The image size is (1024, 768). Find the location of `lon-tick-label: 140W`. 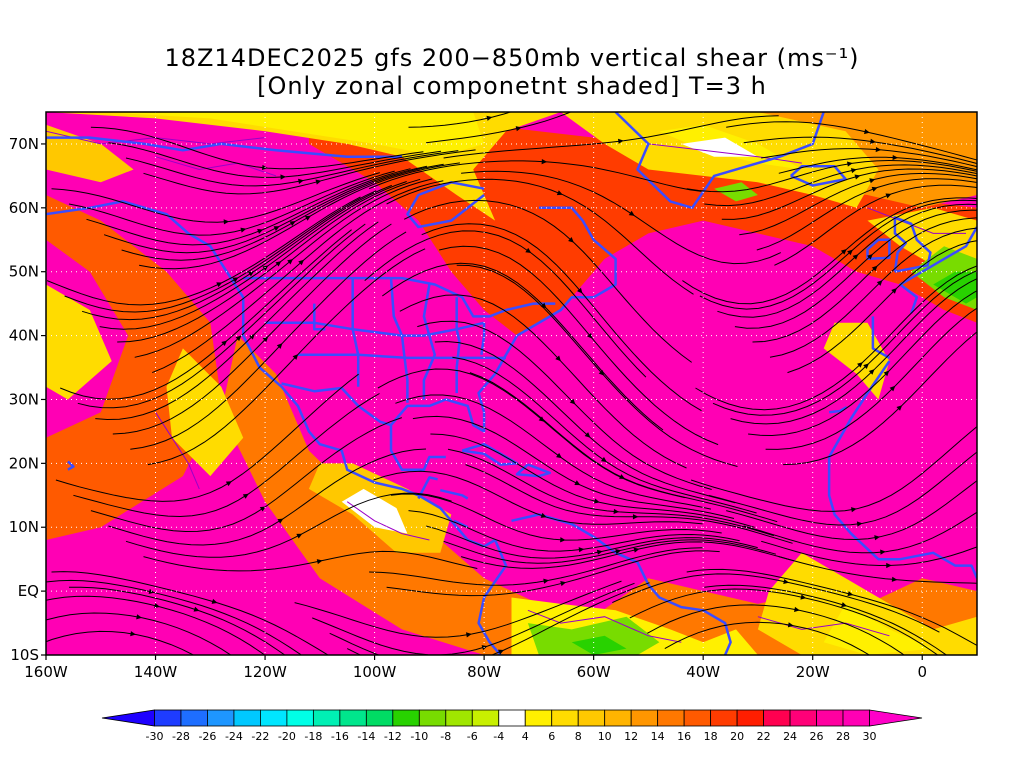

lon-tick-label: 140W is located at coordinates (156, 672).